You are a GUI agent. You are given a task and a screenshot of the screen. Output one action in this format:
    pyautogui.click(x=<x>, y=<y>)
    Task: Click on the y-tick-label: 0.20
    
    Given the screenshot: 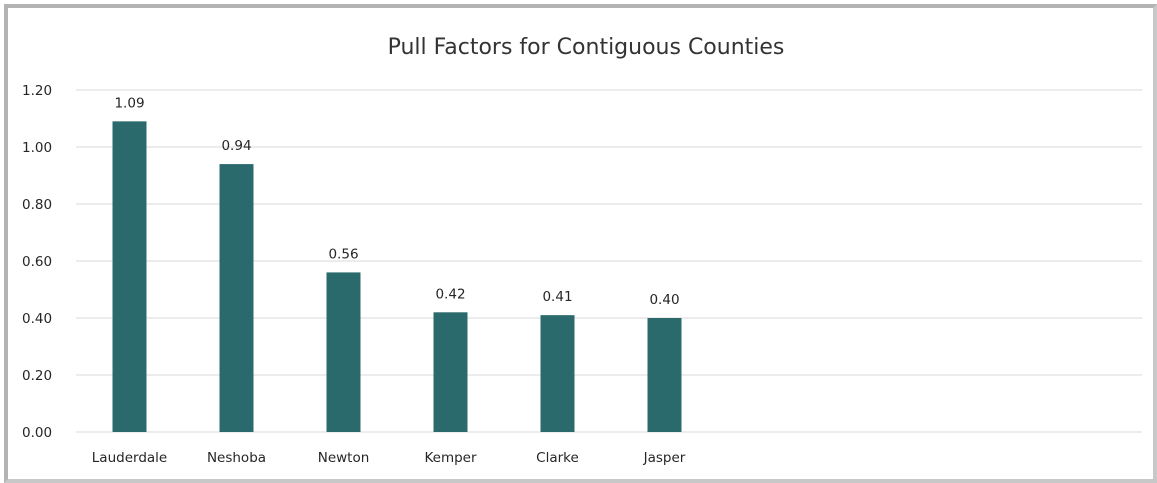 What is the action you would take?
    pyautogui.click(x=37, y=376)
    